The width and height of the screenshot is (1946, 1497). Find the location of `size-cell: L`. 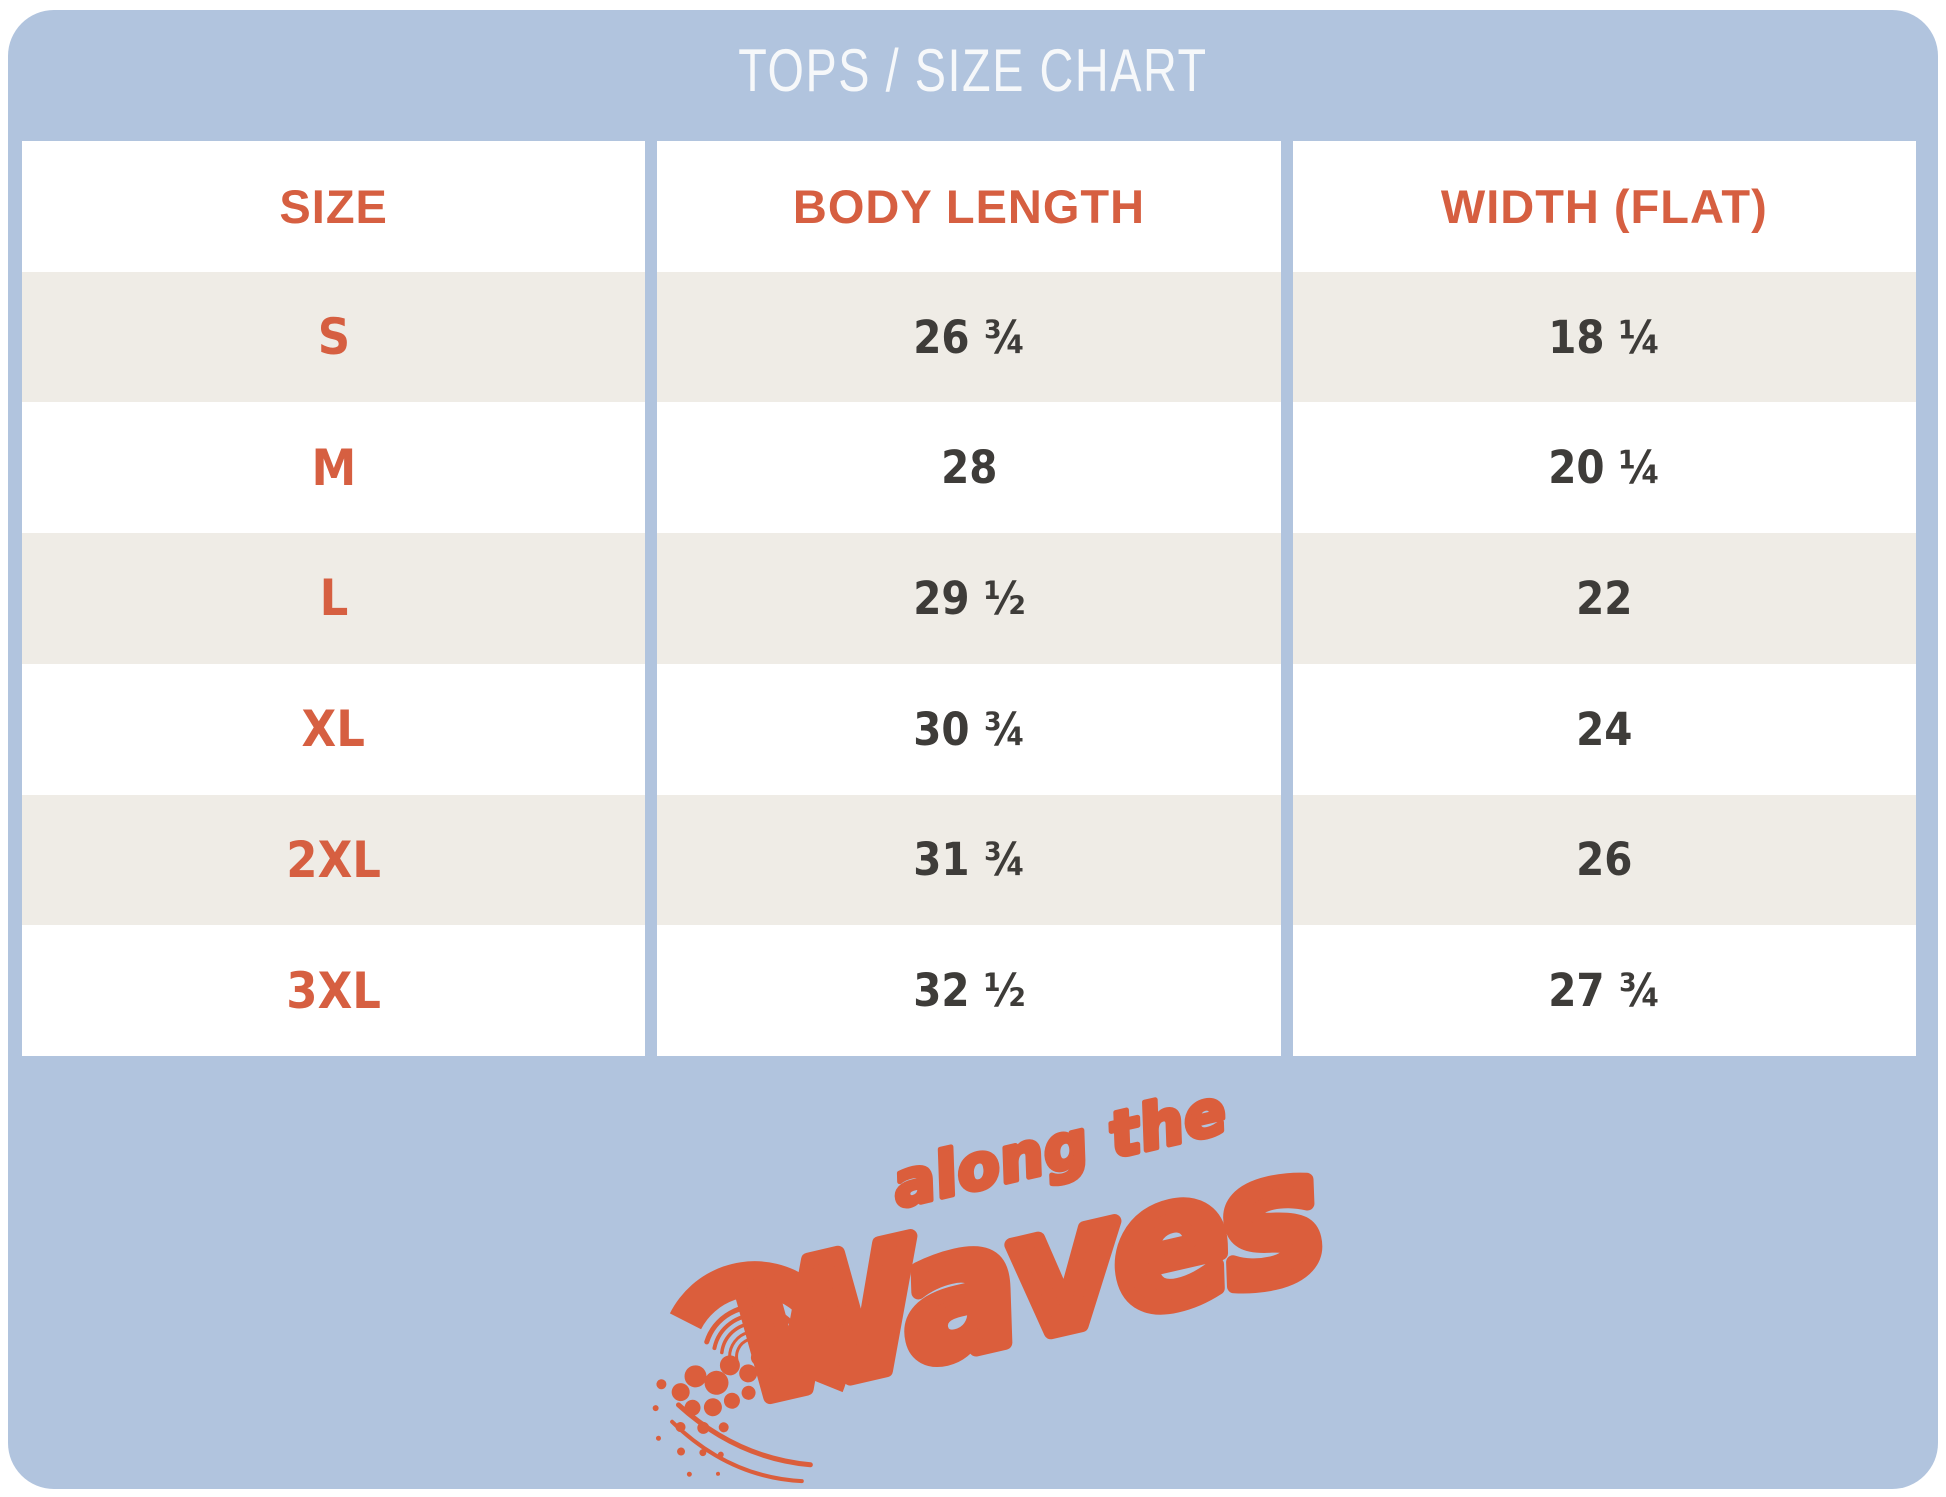

size-cell: L is located at coordinates (334, 598).